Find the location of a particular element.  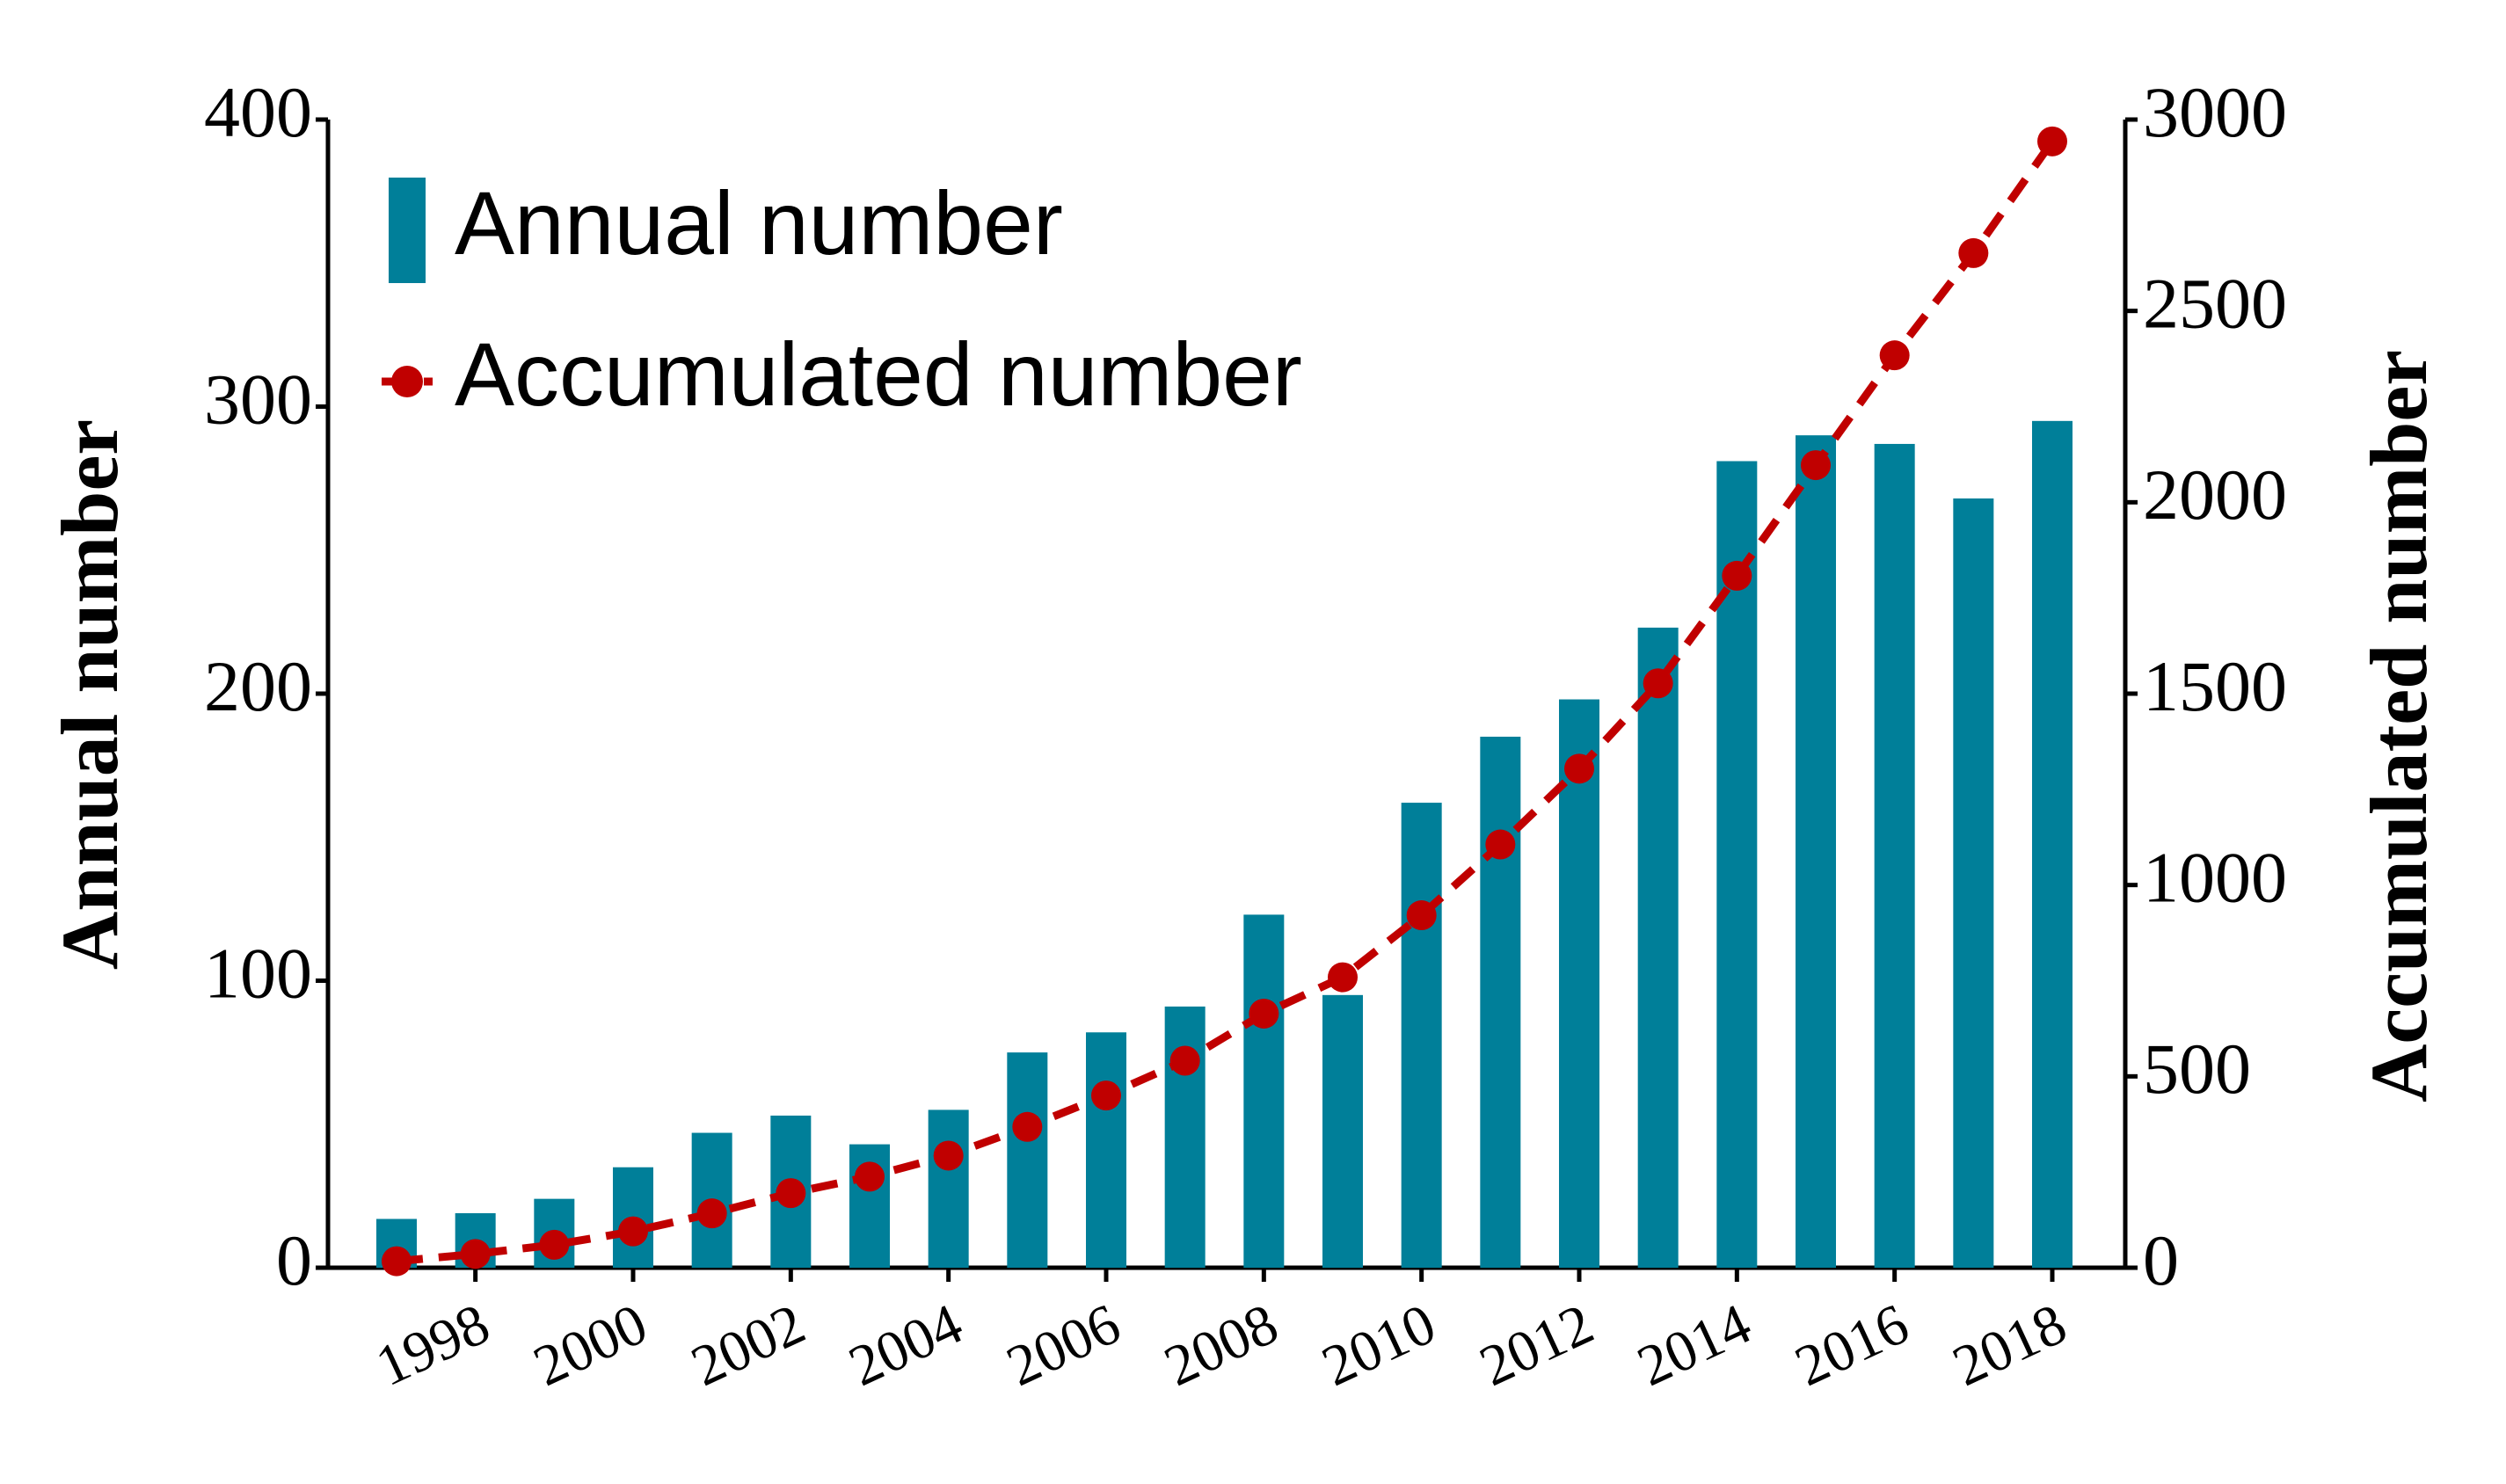

y2-tick-label: 3000 is located at coordinates (2215, 112).